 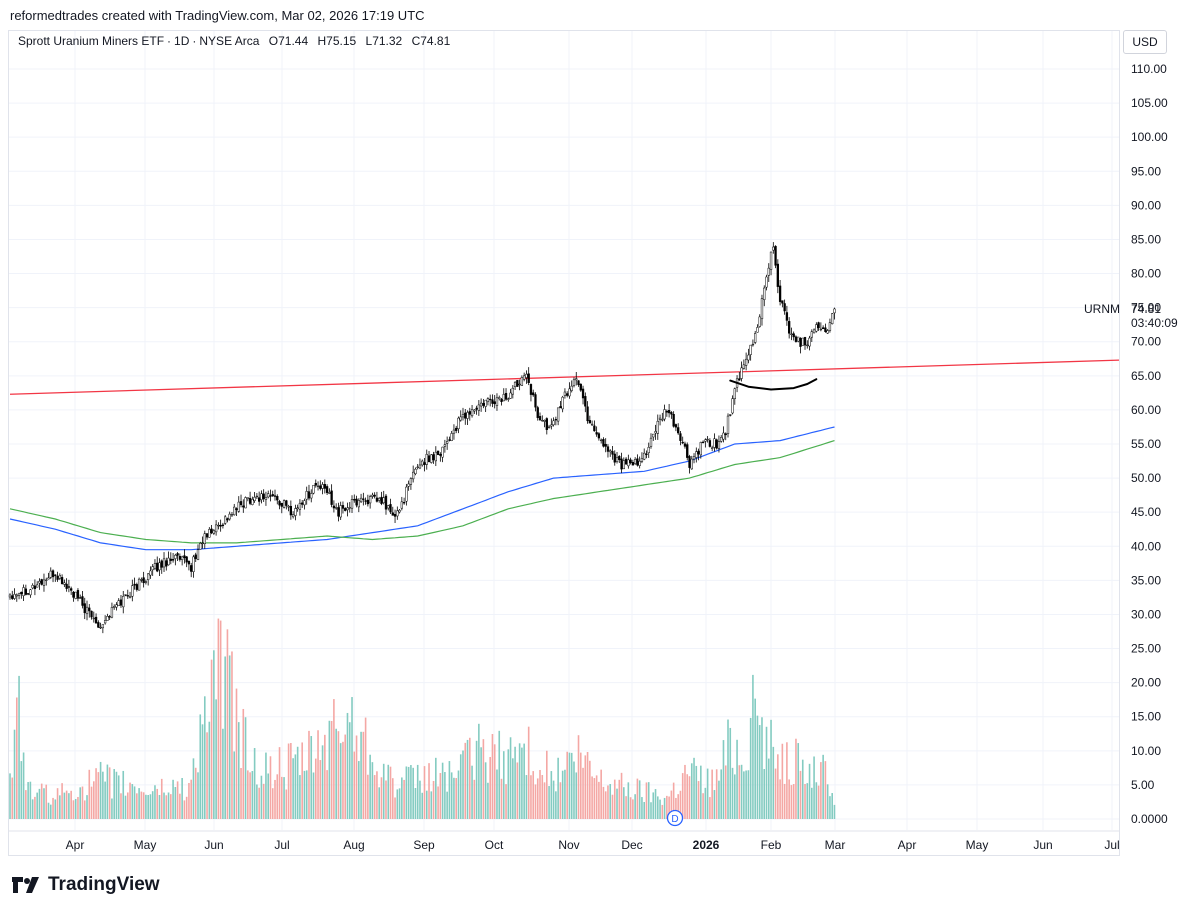 What do you see at coordinates (1146, 239) in the screenshot?
I see `price-tick-label: 85.00` at bounding box center [1146, 239].